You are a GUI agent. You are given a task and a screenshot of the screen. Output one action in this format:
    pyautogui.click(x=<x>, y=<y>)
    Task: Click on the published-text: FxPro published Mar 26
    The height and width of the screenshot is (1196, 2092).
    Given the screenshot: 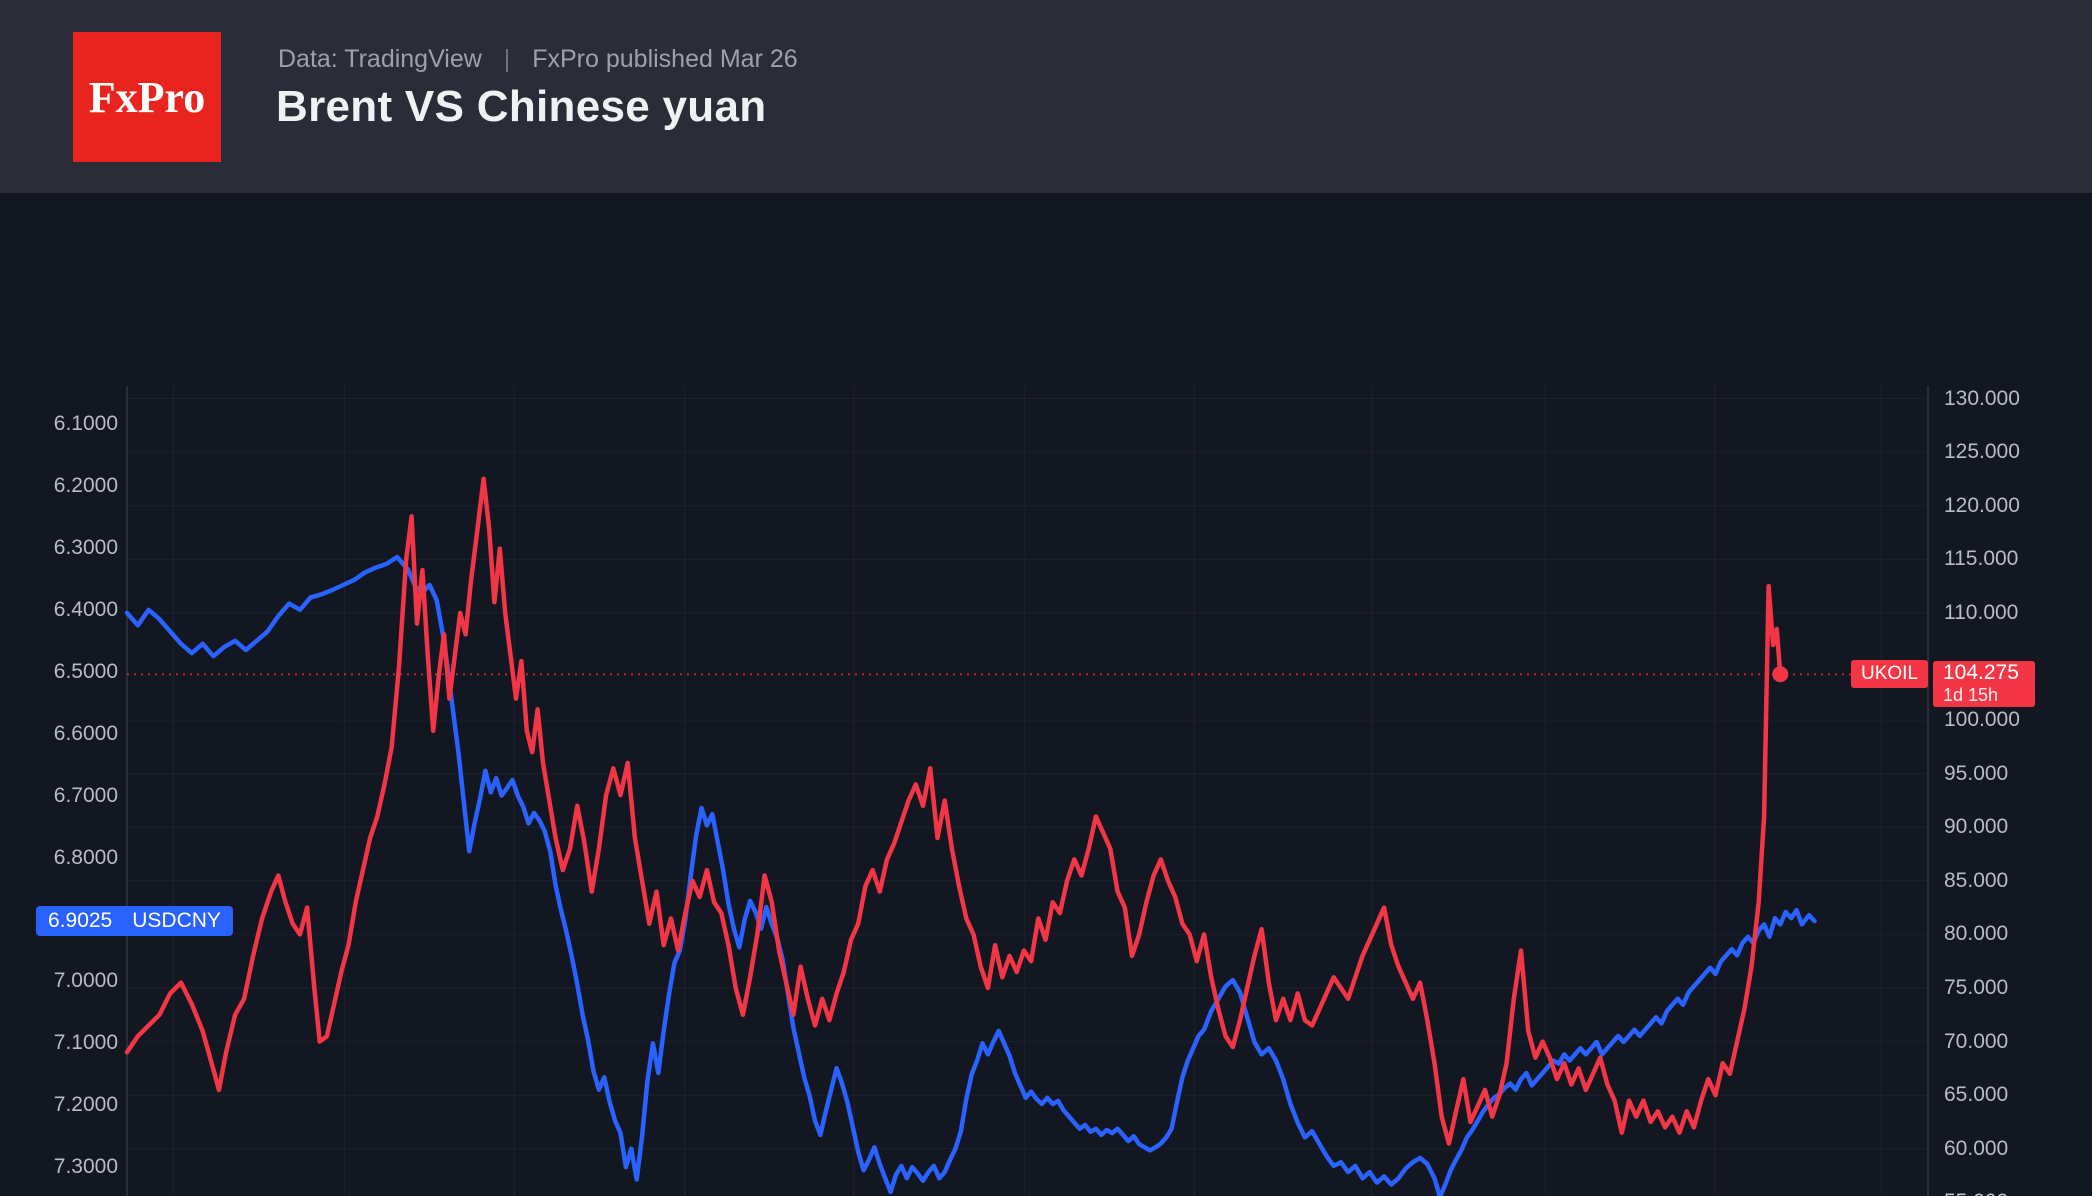 What is the action you would take?
    pyautogui.click(x=665, y=59)
    